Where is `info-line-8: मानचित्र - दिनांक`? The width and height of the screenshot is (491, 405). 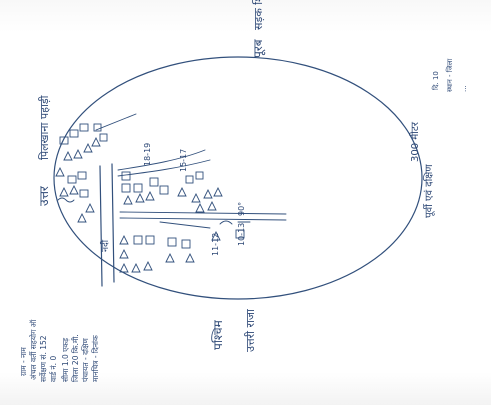
info-line-8: मानचित्र - दिनांक is located at coordinates (95, 358).